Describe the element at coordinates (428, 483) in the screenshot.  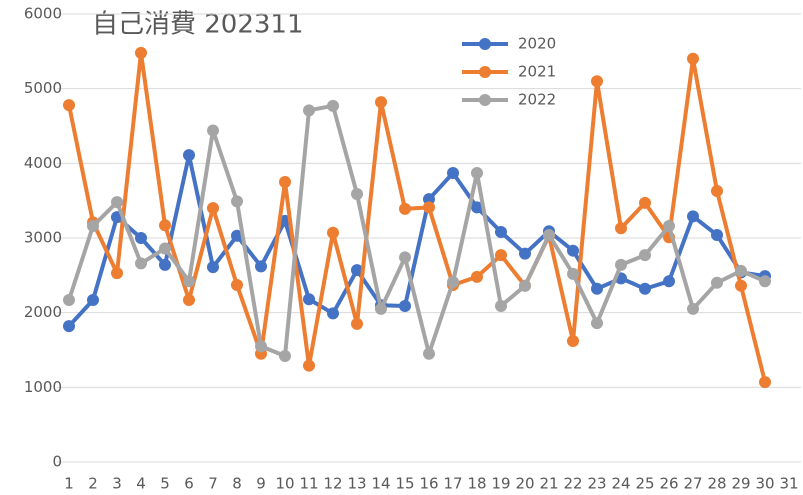
I see `x-tick-label: 16` at that location.